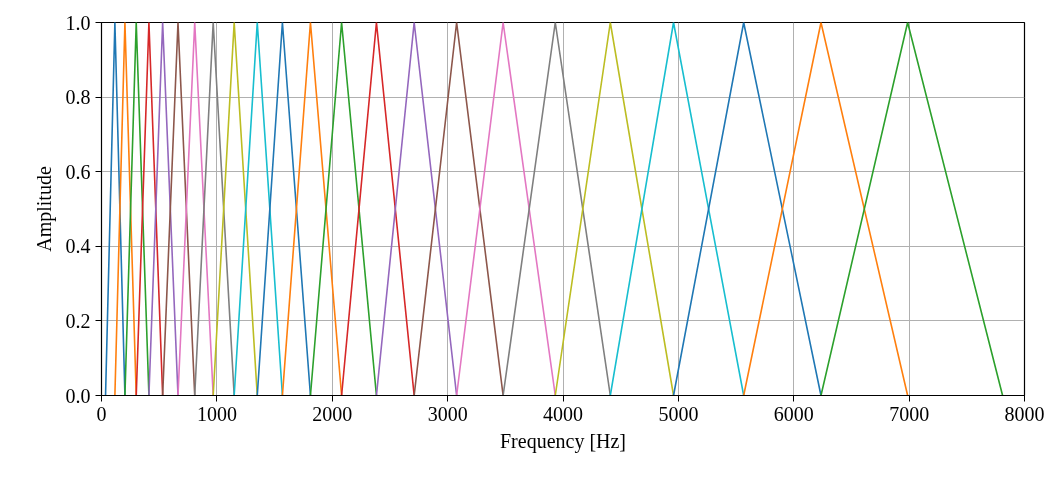 Image resolution: width=1060 pixels, height=477 pixels. Describe the element at coordinates (44, 209) in the screenshot. I see `y-axis-title: Amplitude` at that location.